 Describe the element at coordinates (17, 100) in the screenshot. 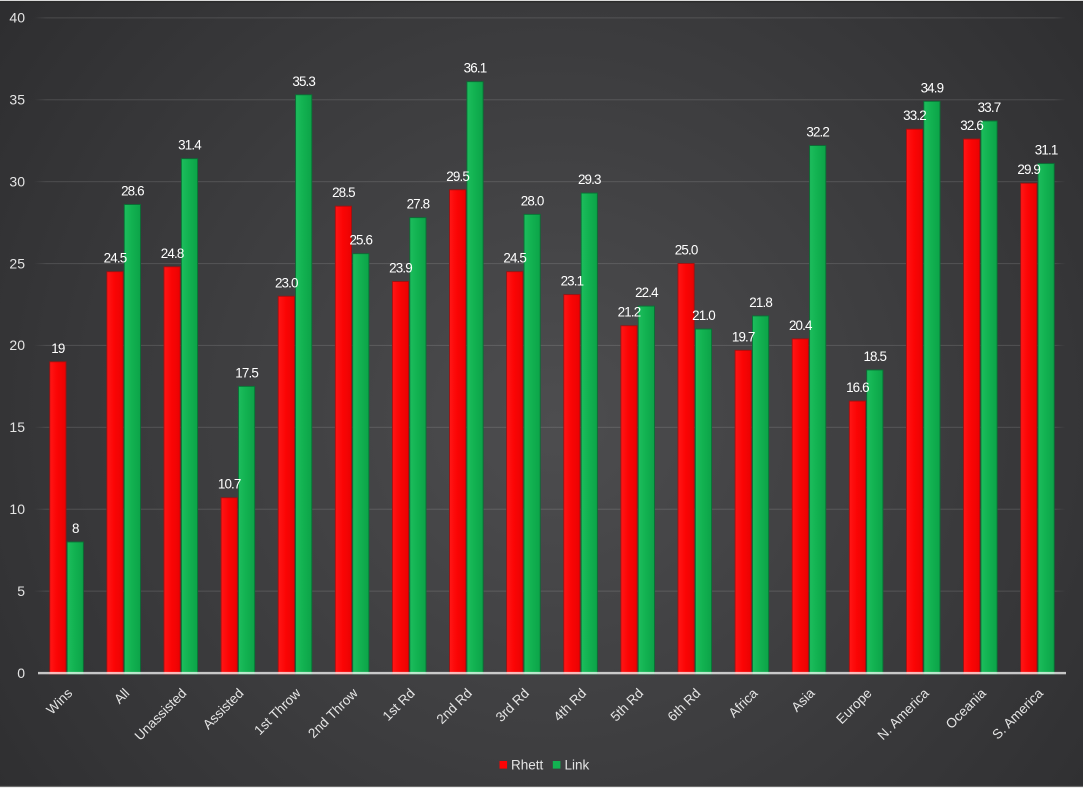

I see `svg-text: 35` at that location.